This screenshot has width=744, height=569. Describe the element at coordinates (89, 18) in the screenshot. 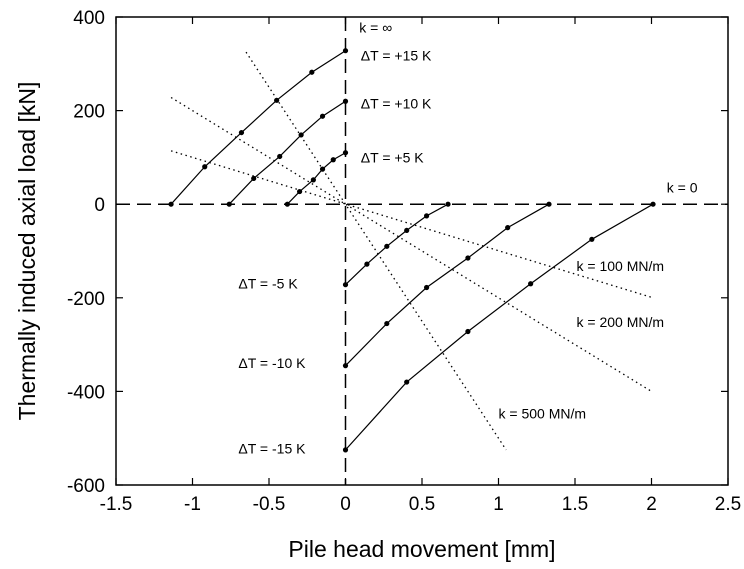

I see `y-tick-label: 400` at that location.